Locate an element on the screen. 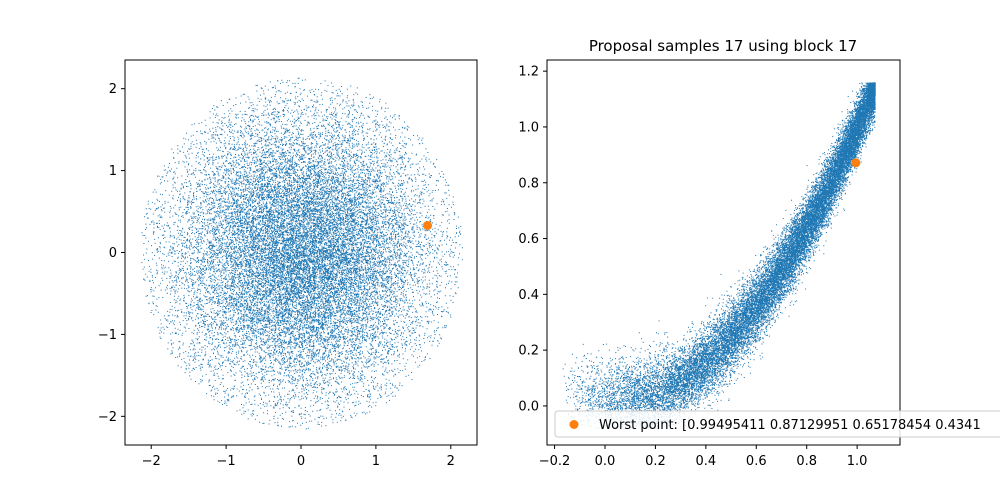  right-y-tick-label: 0.0 is located at coordinates (528, 406).